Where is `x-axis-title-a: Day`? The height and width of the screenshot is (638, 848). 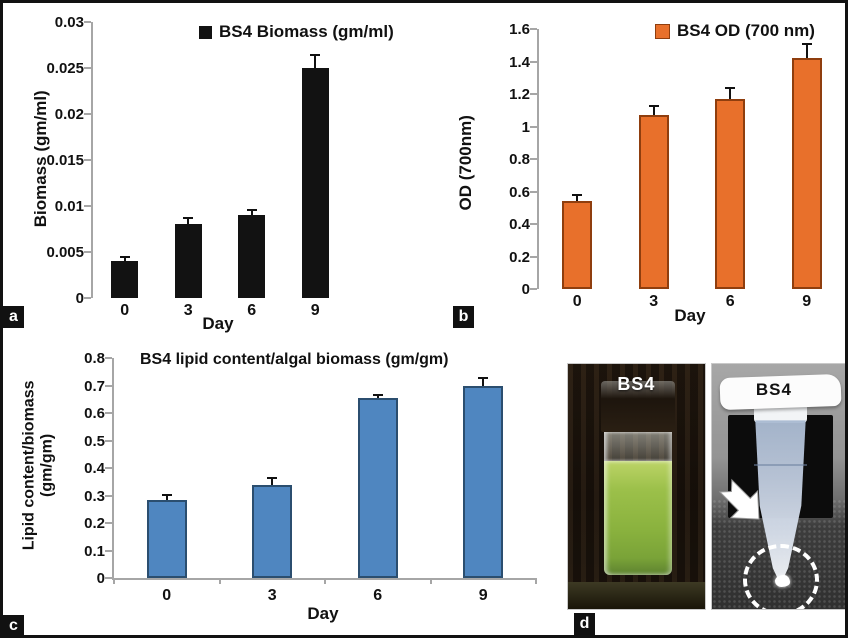 x-axis-title-a: Day is located at coordinates (218, 323).